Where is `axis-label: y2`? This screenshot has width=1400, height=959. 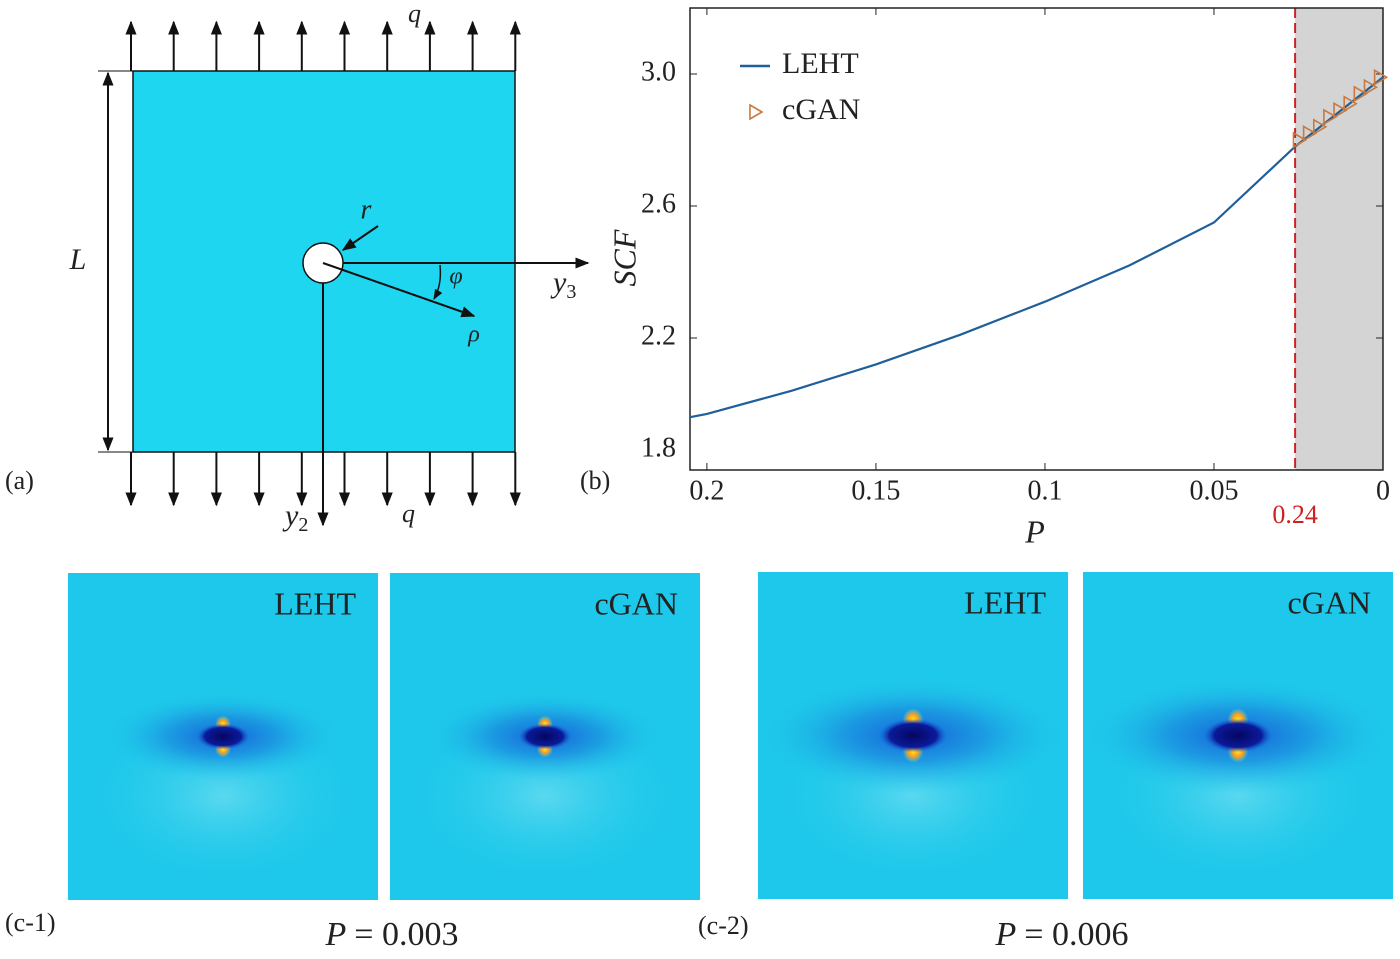 axis-label: y2 is located at coordinates (295, 517).